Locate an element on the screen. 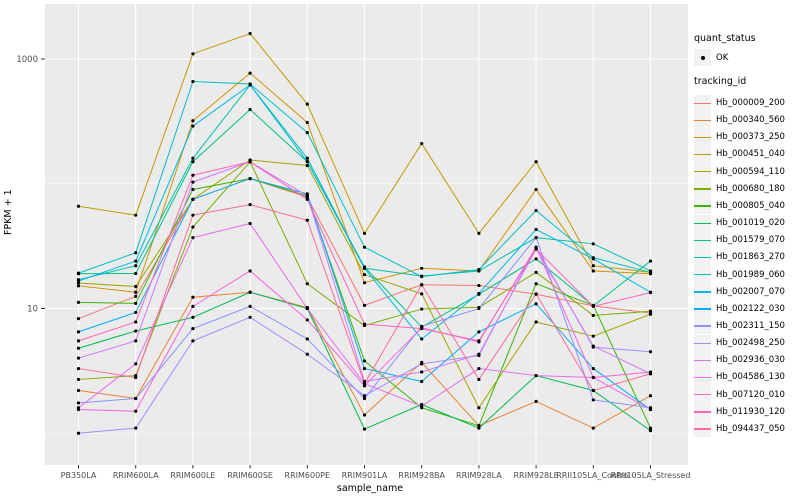  y-tick-label: 1000 is located at coordinates (27, 60).